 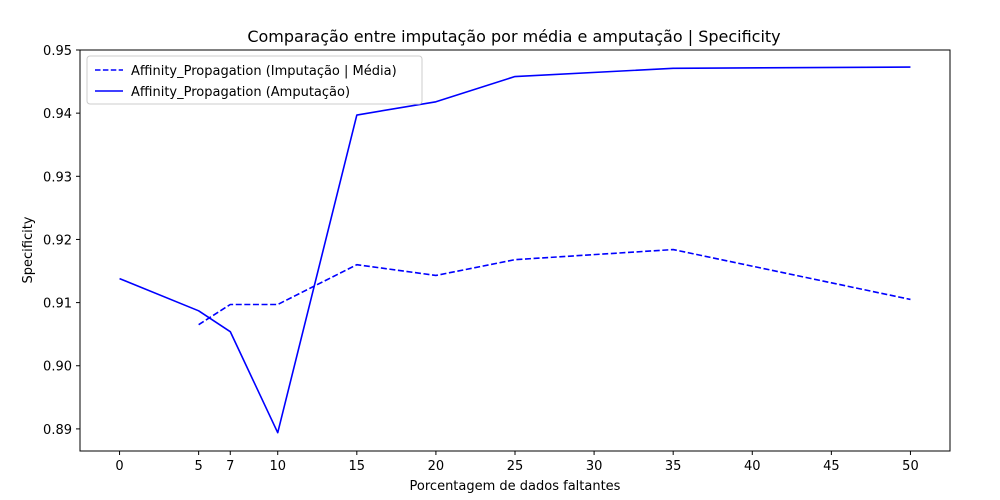 What do you see at coordinates (57, 367) in the screenshot?
I see `y-tick-label: 0.90` at bounding box center [57, 367].